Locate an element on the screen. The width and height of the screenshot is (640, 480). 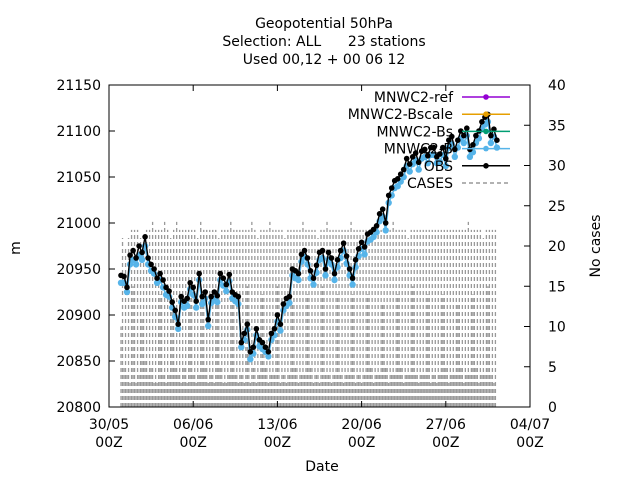
legend-label: MNWC2-Bscale is located at coordinates (400, 115).